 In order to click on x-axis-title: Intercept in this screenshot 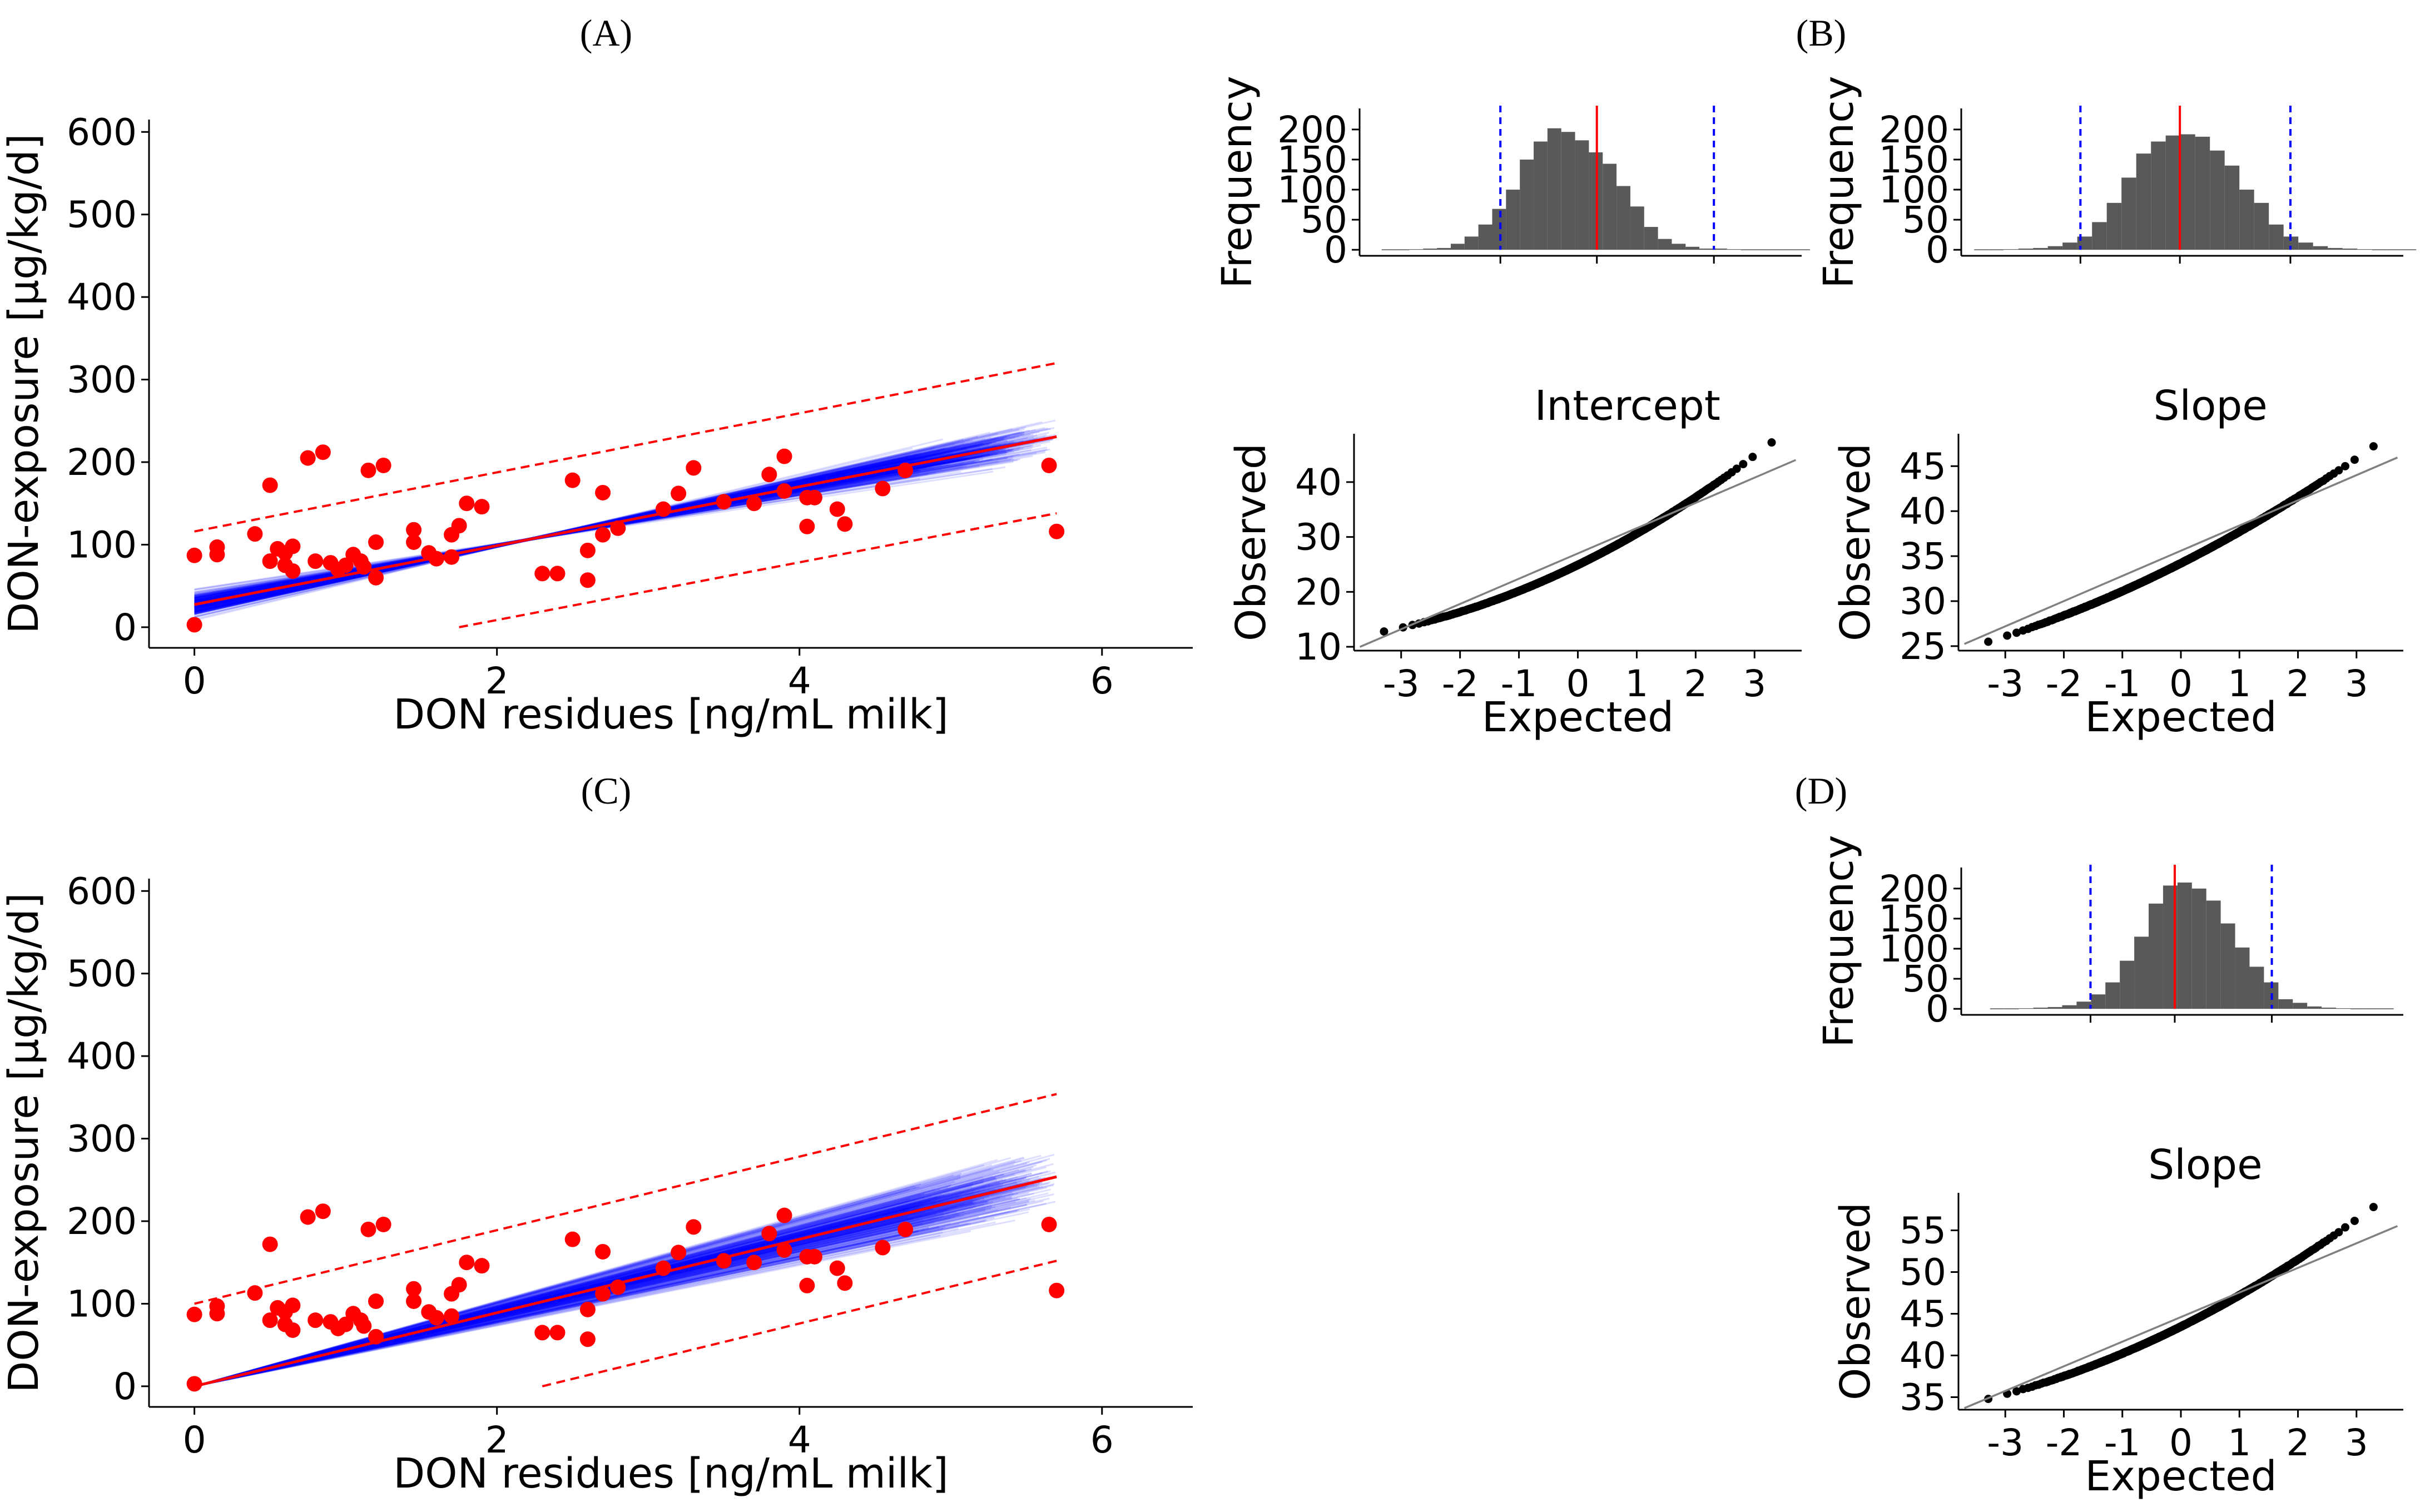, I will do `click(1627, 406)`.